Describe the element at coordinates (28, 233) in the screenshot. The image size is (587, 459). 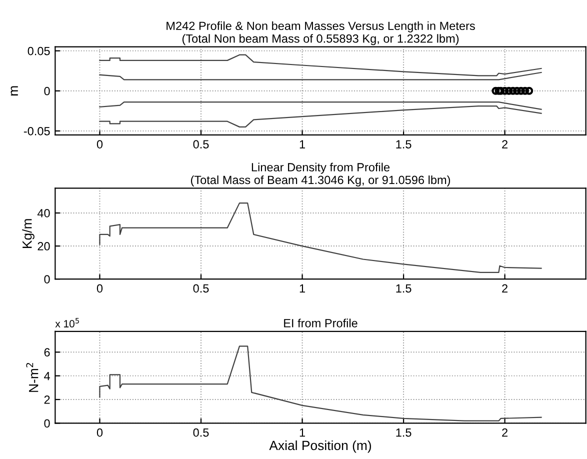
I see `y-axis-title: Kg/m` at that location.